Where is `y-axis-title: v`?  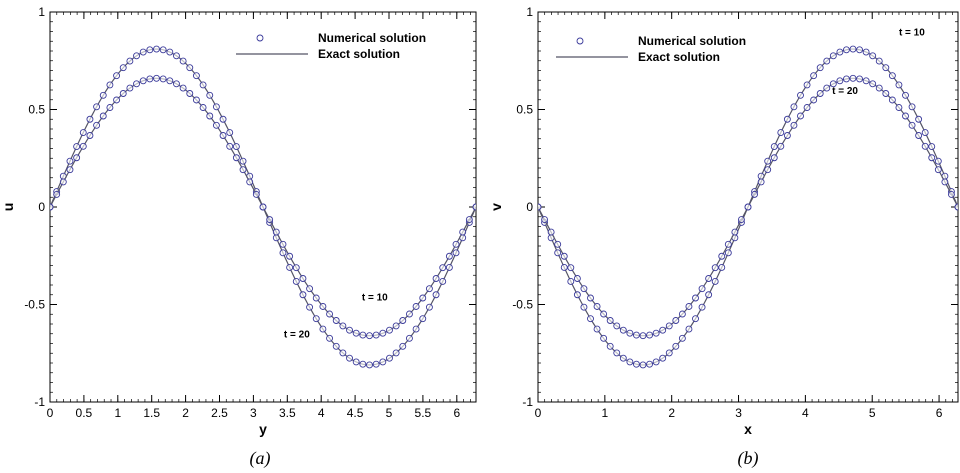
y-axis-title: v is located at coordinates (496, 207).